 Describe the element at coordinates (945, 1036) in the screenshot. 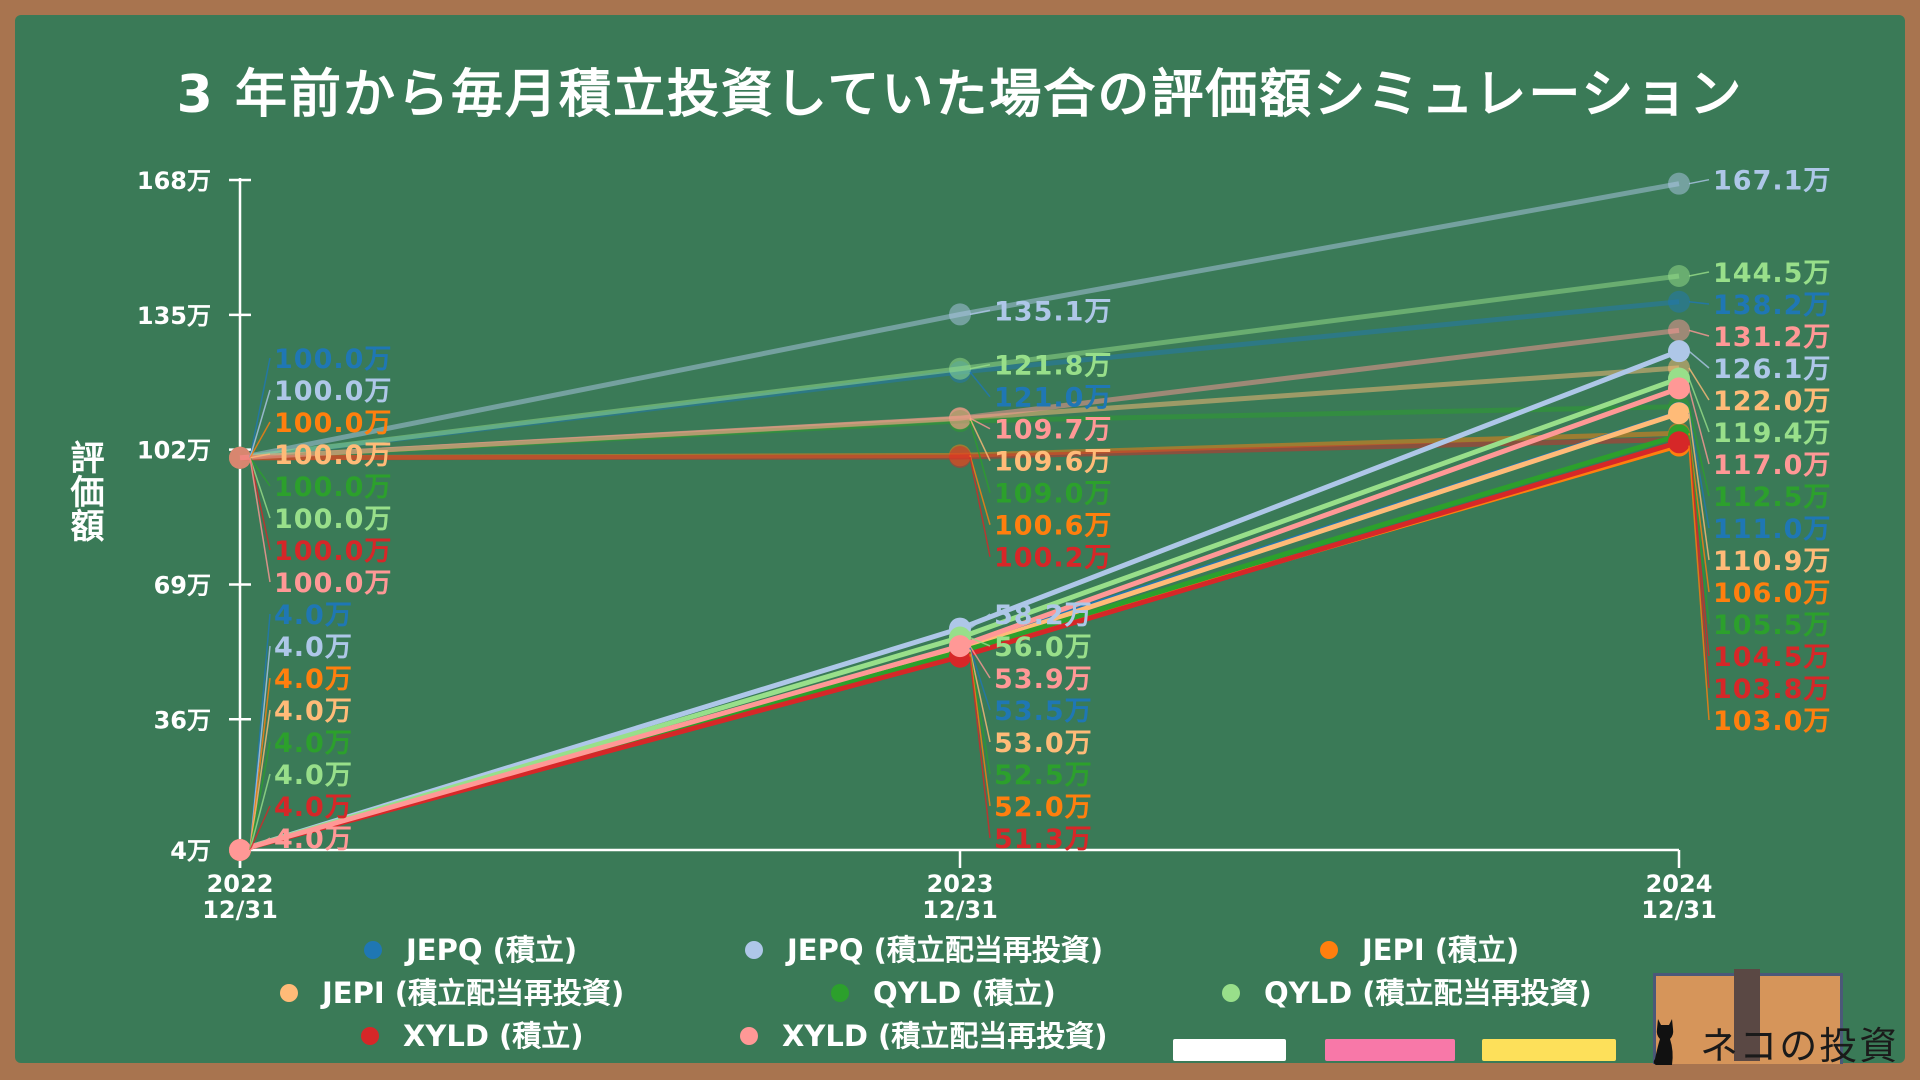

I see `legend-label: XYLD (積立配当再投資)` at that location.